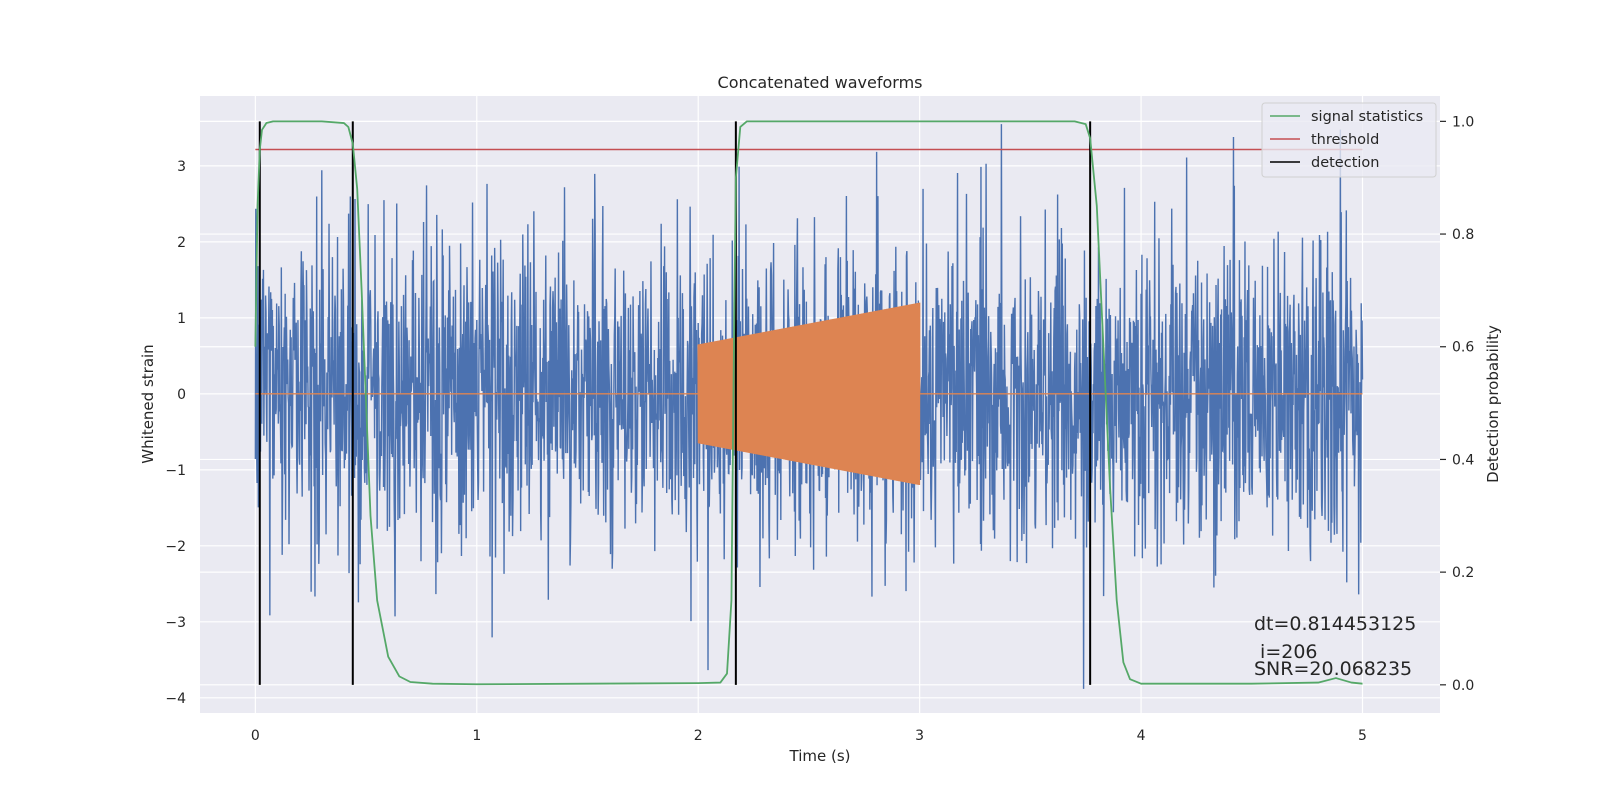  What do you see at coordinates (1463, 686) in the screenshot?
I see `y2-tick-label: 0.0` at bounding box center [1463, 686].